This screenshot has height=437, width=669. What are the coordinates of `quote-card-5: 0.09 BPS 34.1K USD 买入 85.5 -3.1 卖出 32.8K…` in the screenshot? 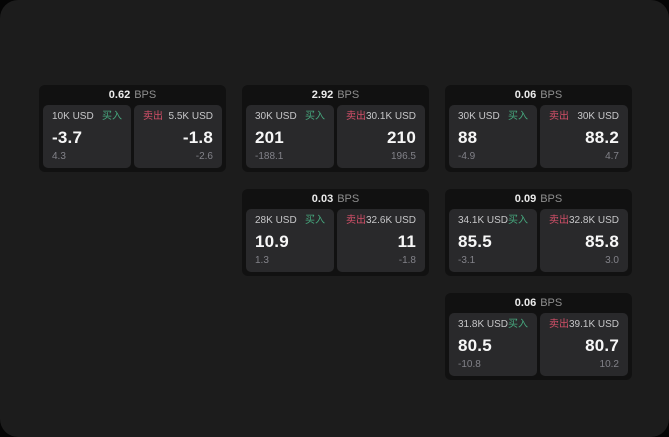 It's located at (538, 232).